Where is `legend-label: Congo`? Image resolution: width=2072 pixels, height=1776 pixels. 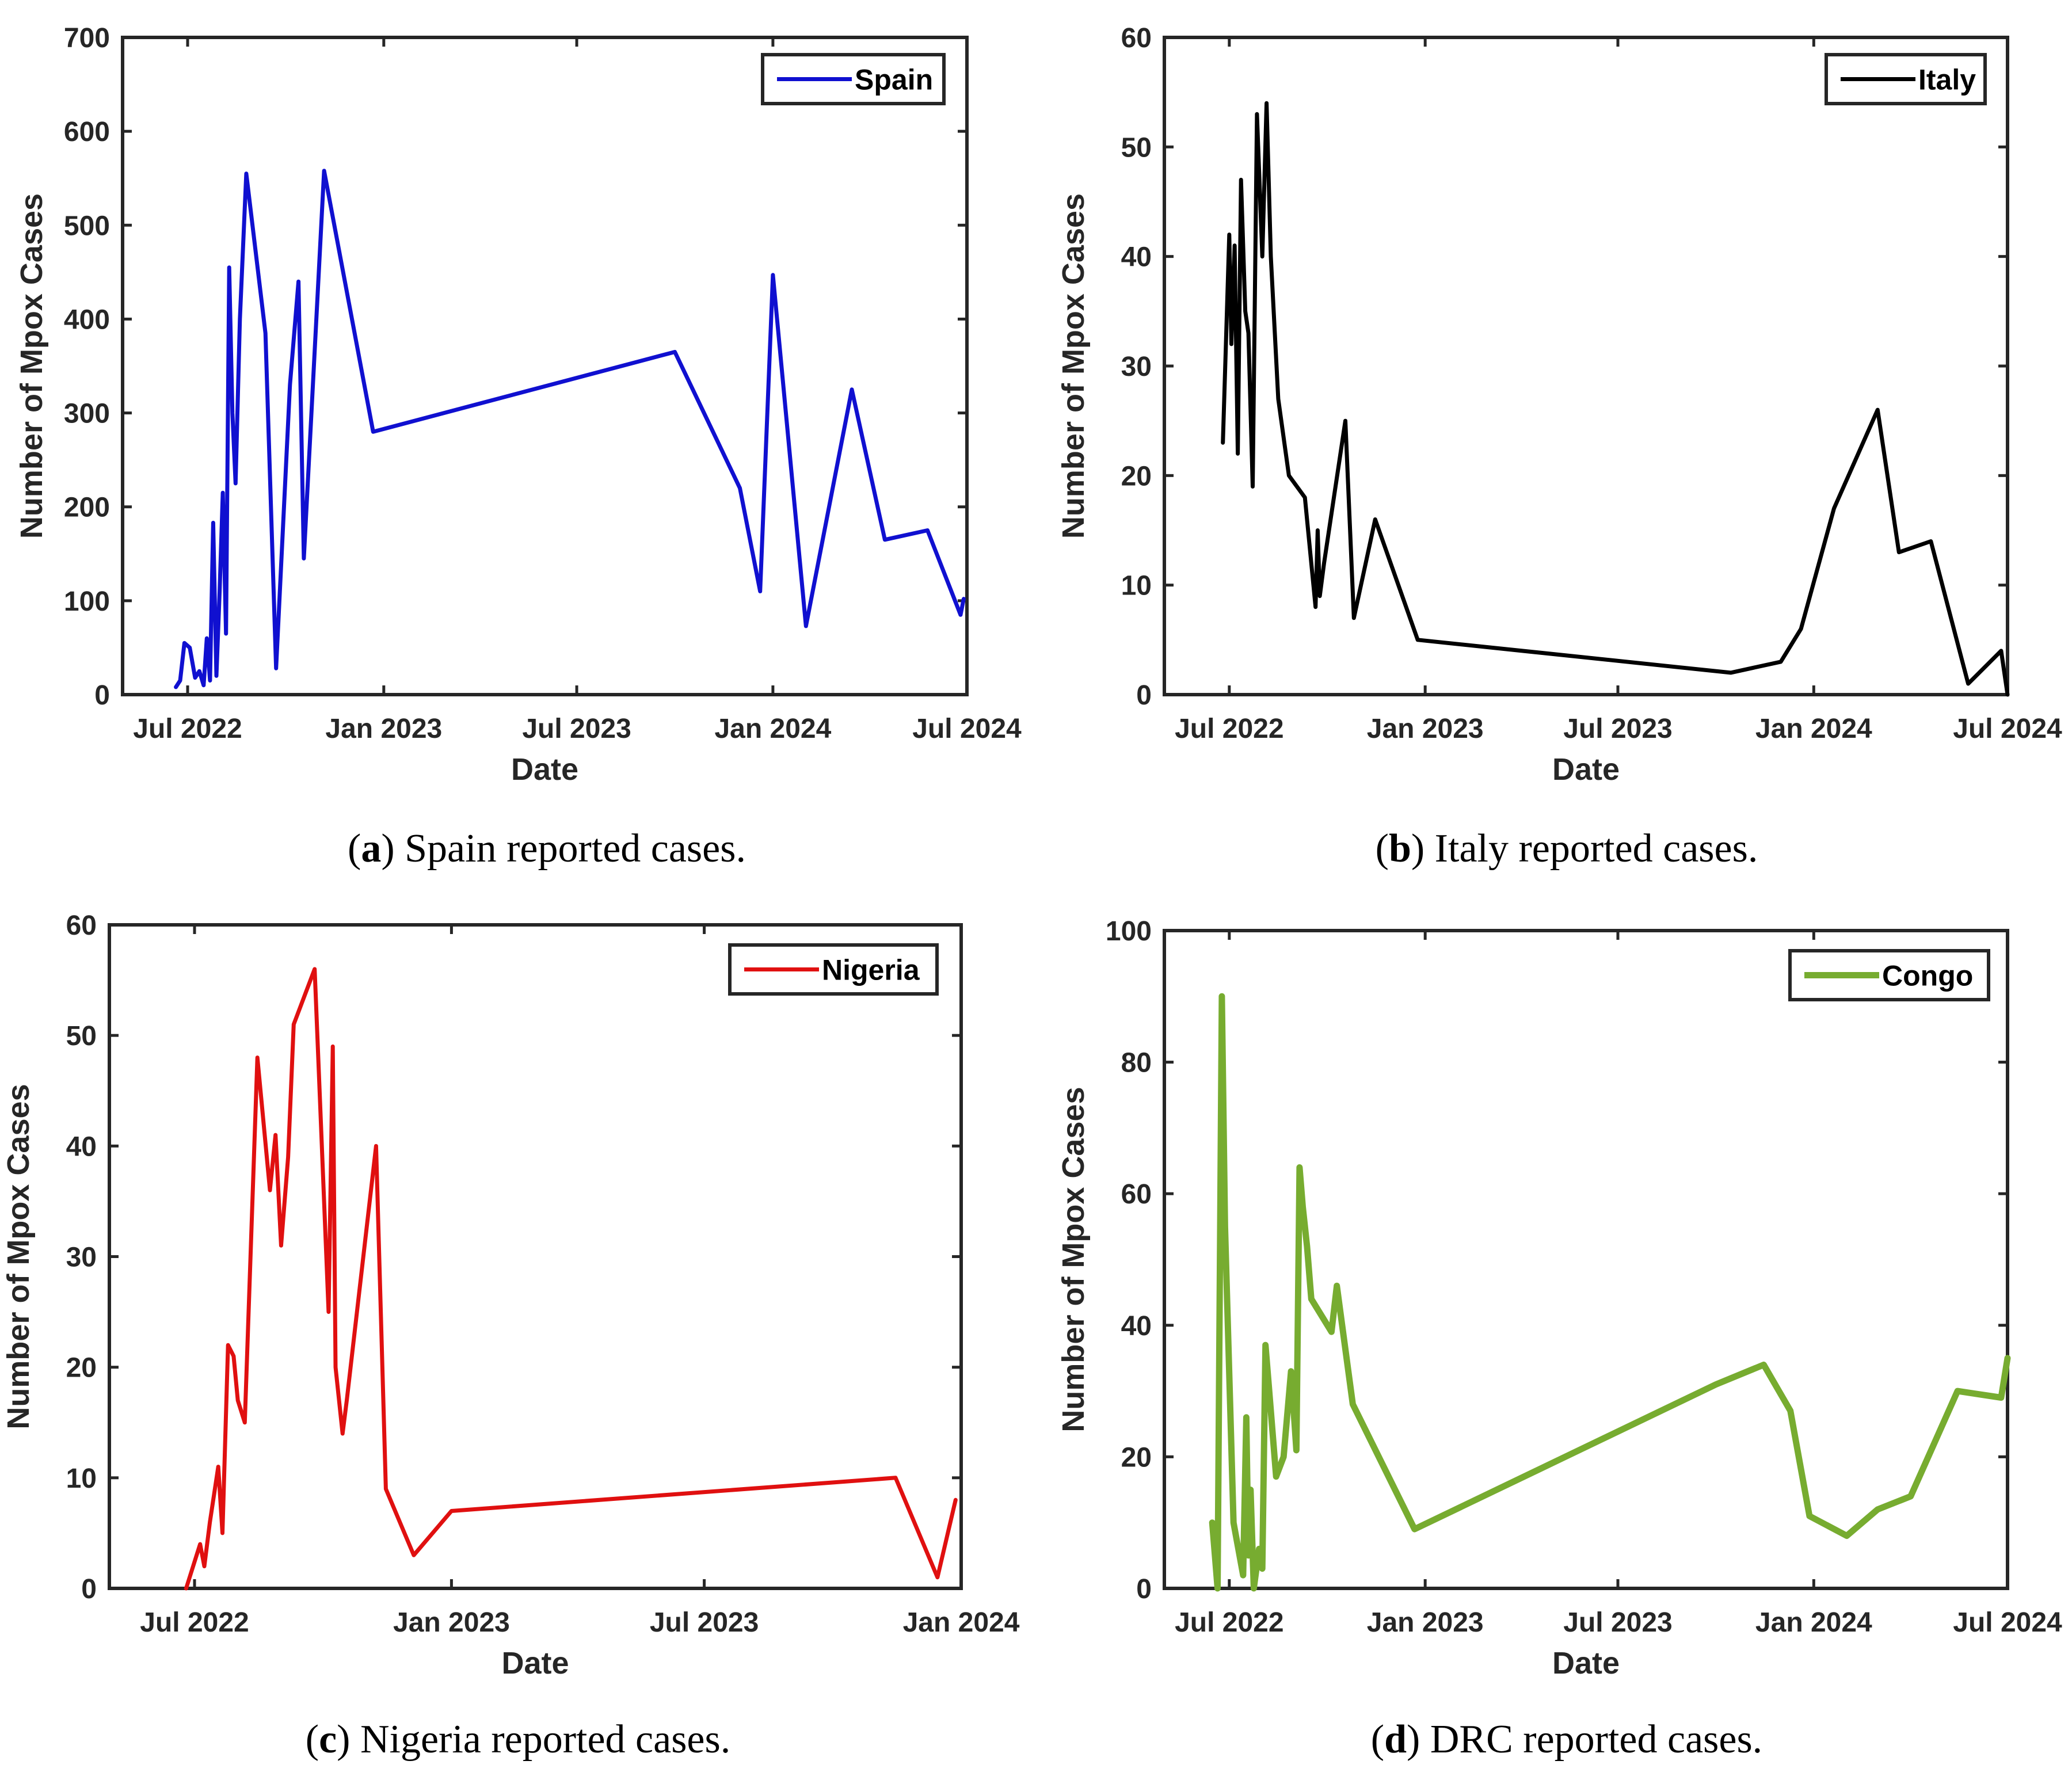 legend-label: Congo is located at coordinates (1928, 976).